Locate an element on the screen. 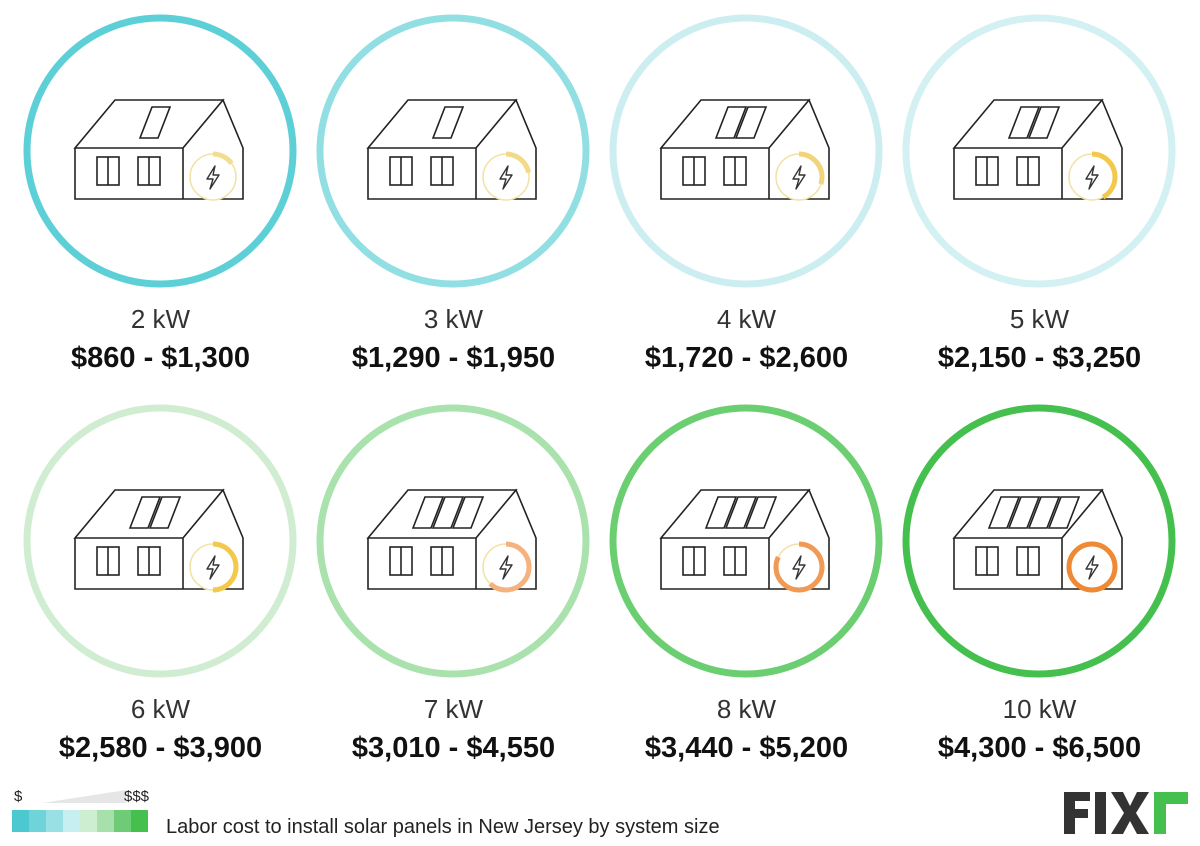 This screenshot has width=1200, height=846. price-range-label: $4,300 - $6,500 is located at coordinates (1039, 748).